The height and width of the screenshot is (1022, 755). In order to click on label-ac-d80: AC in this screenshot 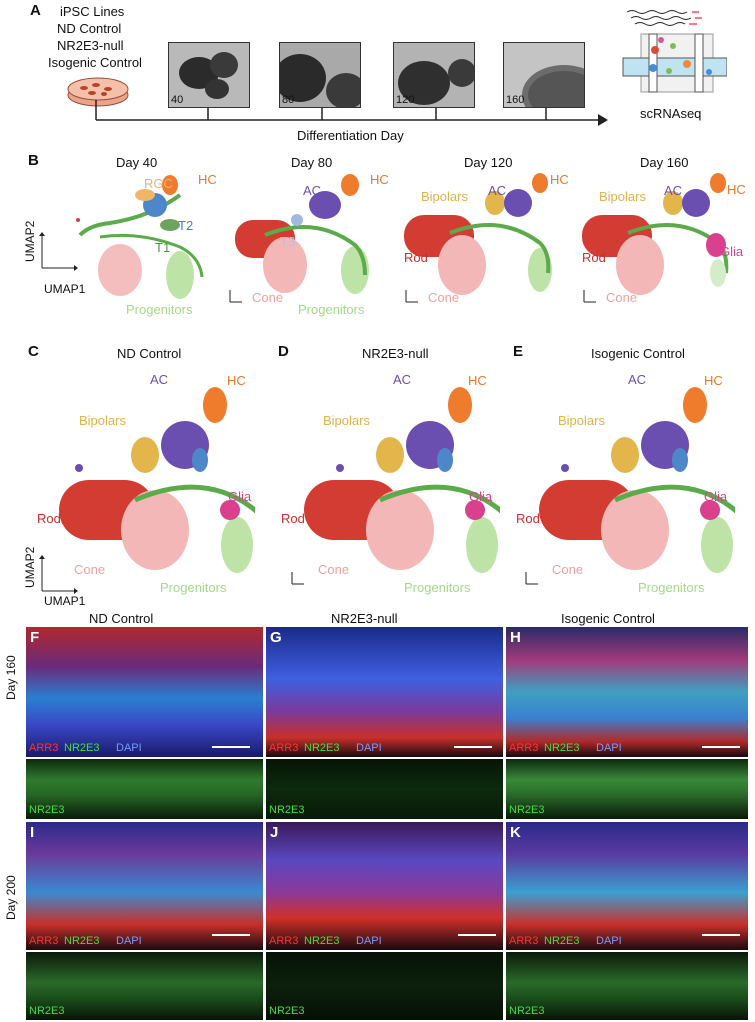, I will do `click(312, 190)`.